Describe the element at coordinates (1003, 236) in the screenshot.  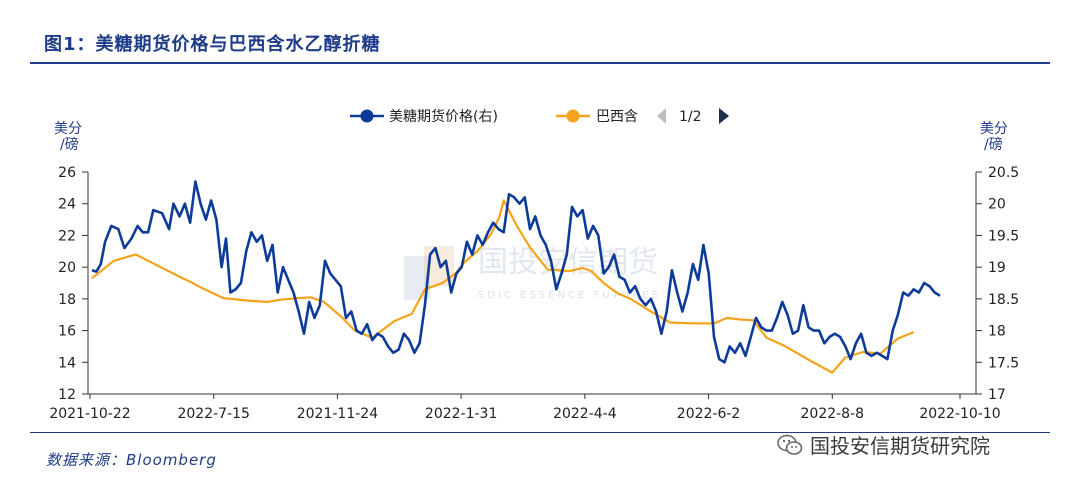
I see `right-tick-label: 19.5` at that location.